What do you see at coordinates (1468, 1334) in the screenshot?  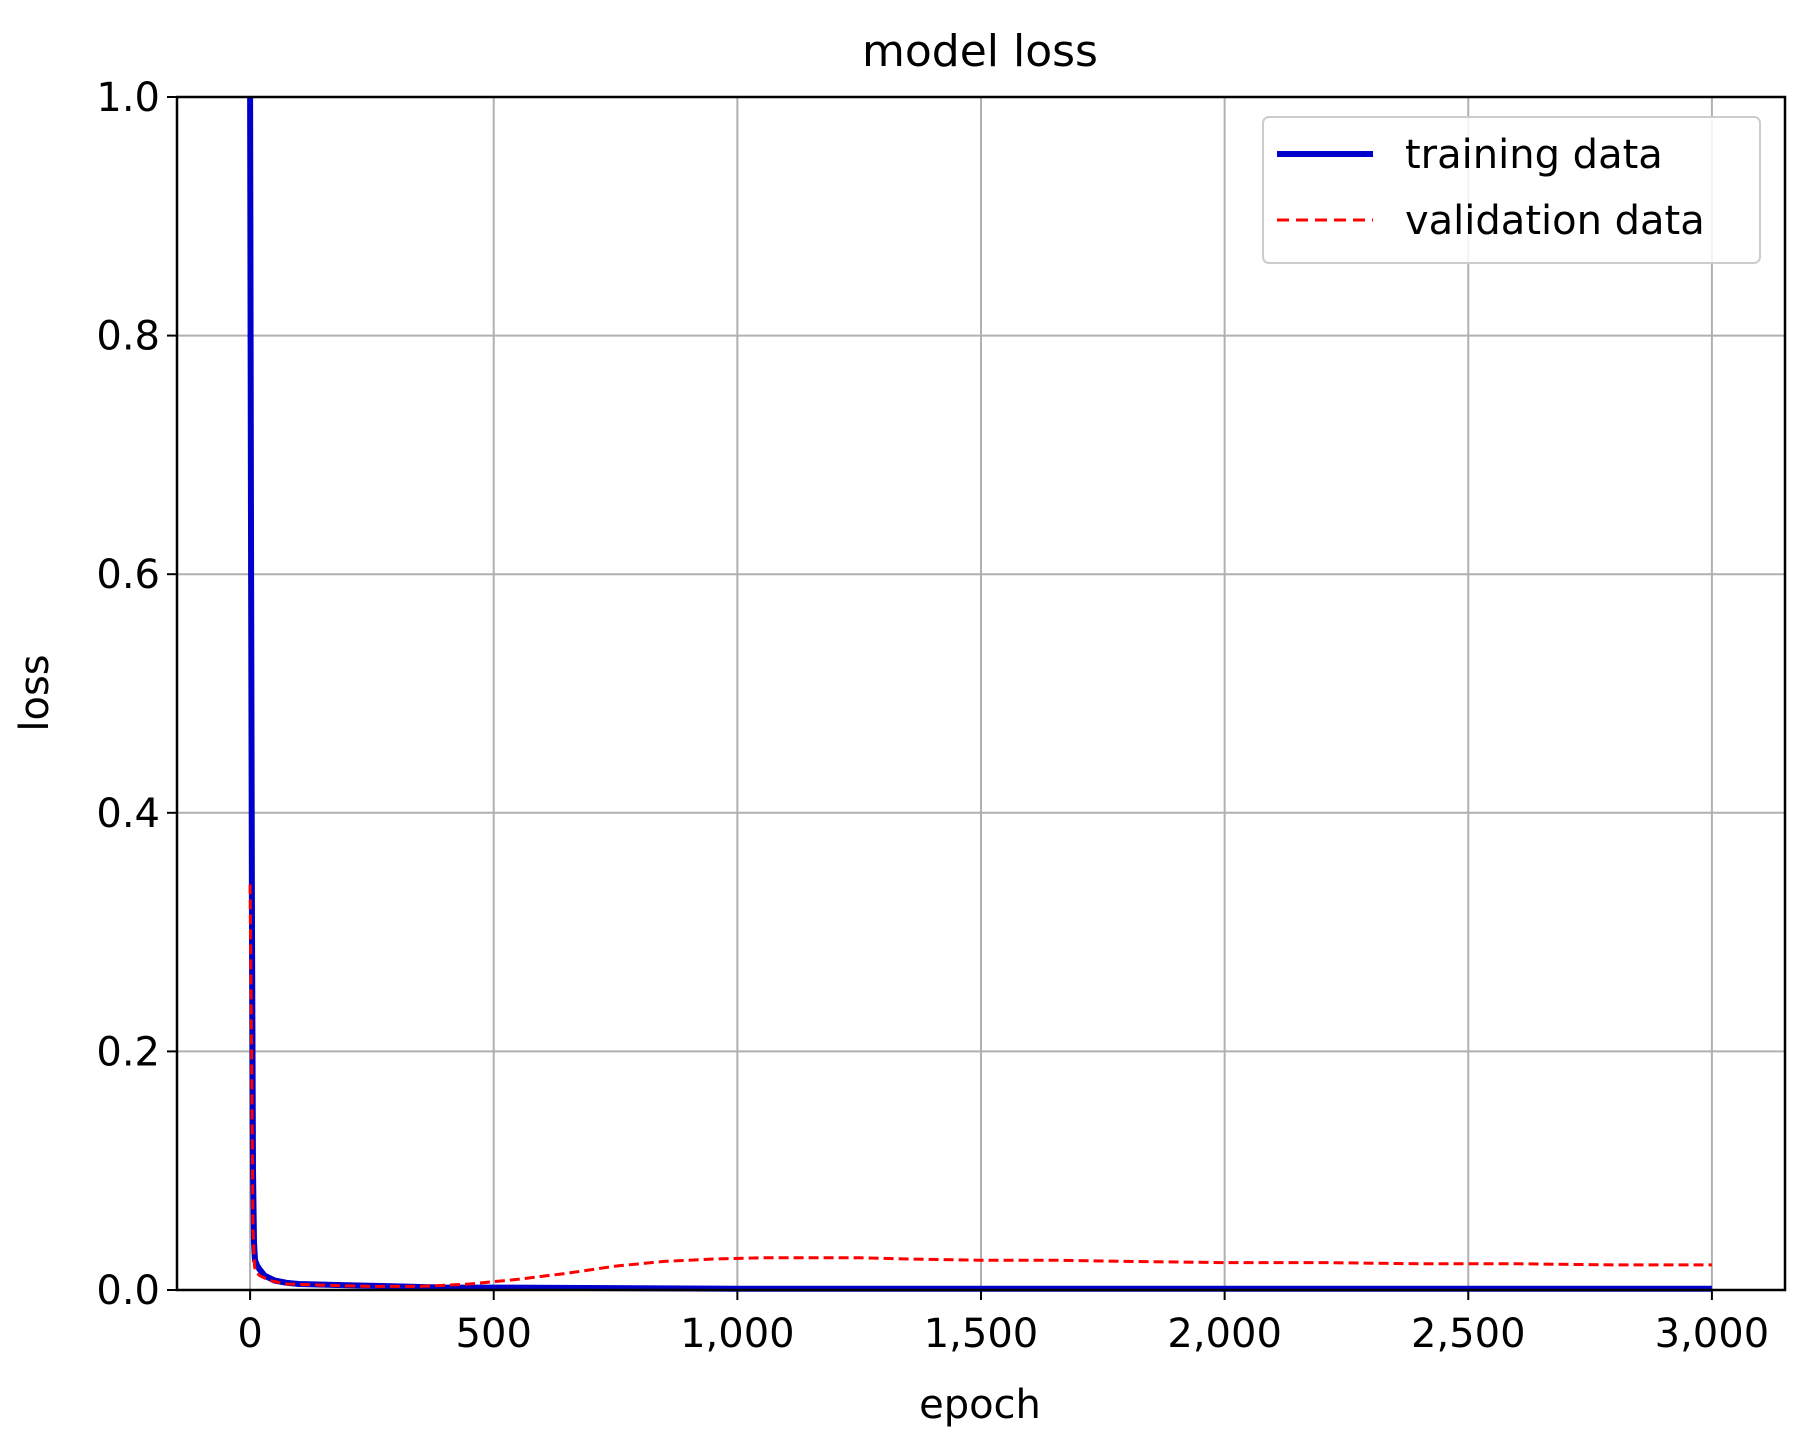 I see `x-tick-label: 2,500` at bounding box center [1468, 1334].